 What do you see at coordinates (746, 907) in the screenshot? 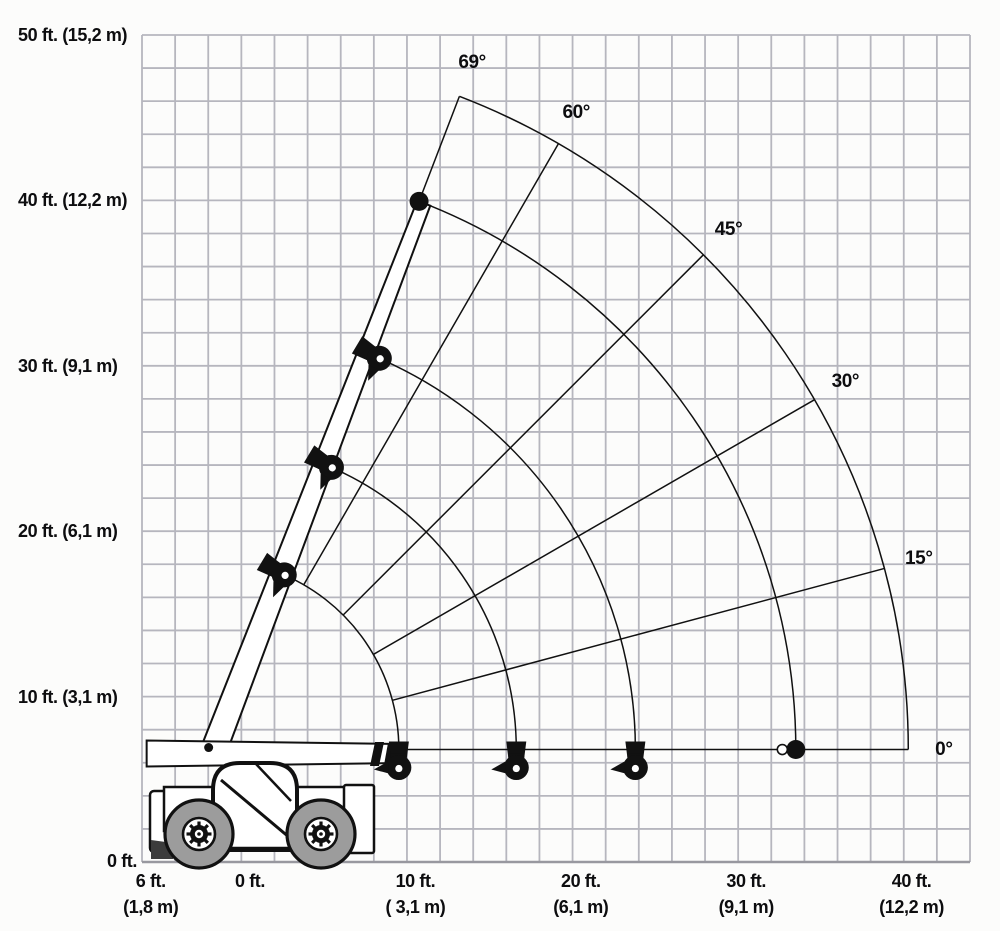
I see `x-axis-tick-line: (9,1 m)` at bounding box center [746, 907].